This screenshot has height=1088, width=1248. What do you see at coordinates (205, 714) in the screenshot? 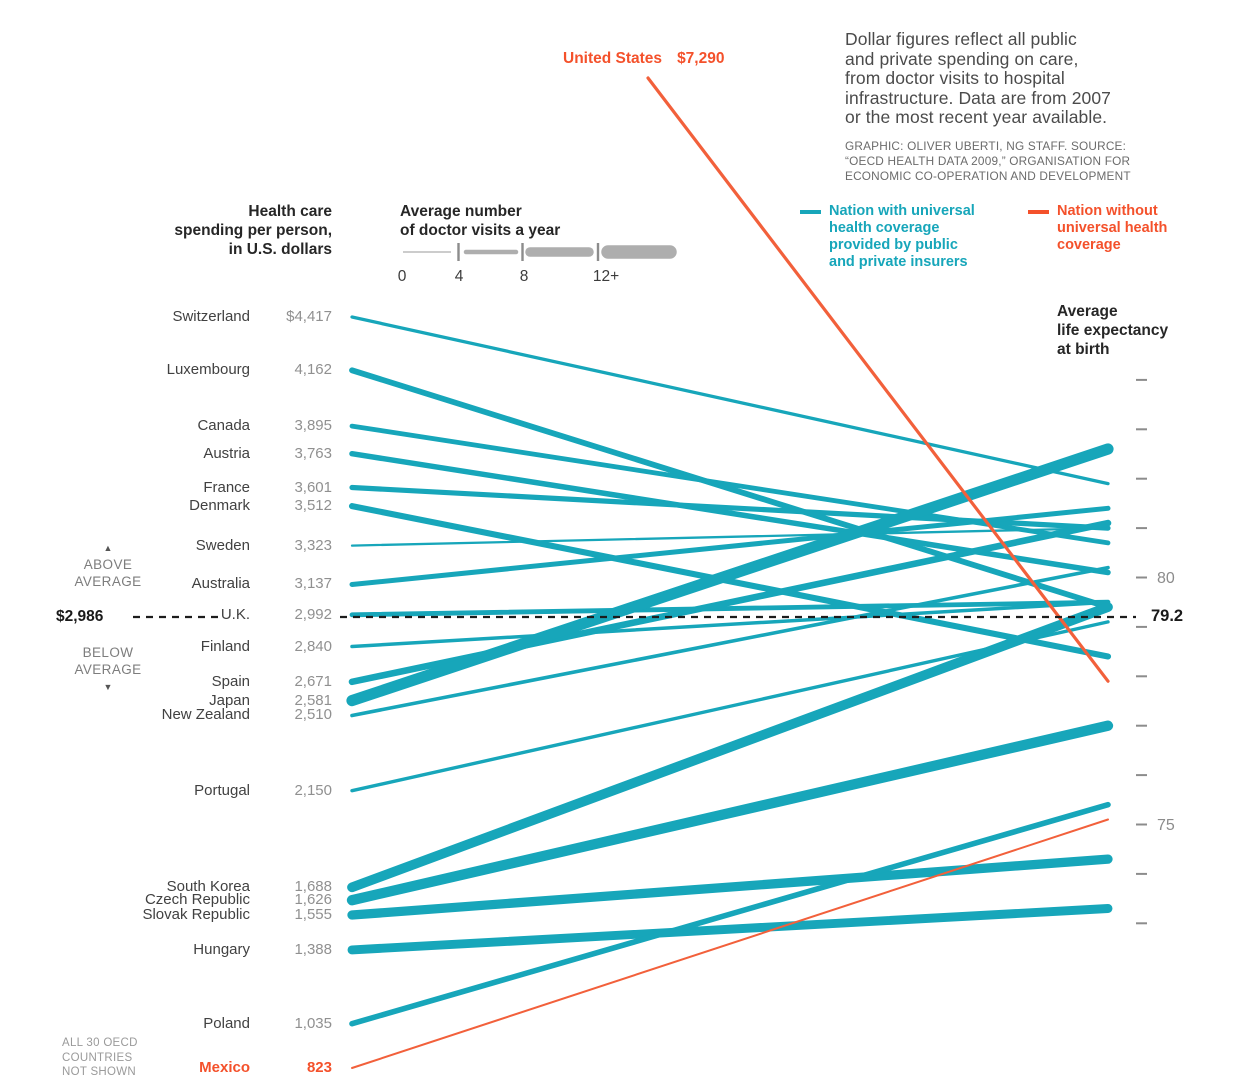
I see `country-name: New Zealand` at bounding box center [205, 714].